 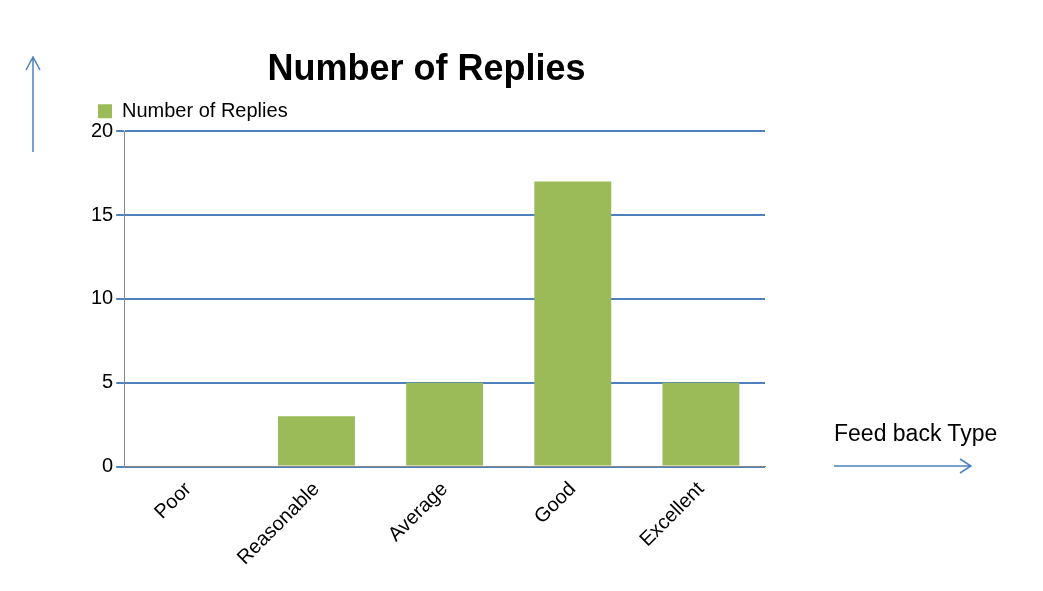 I want to click on y-tick-label: 20, so click(x=102, y=129).